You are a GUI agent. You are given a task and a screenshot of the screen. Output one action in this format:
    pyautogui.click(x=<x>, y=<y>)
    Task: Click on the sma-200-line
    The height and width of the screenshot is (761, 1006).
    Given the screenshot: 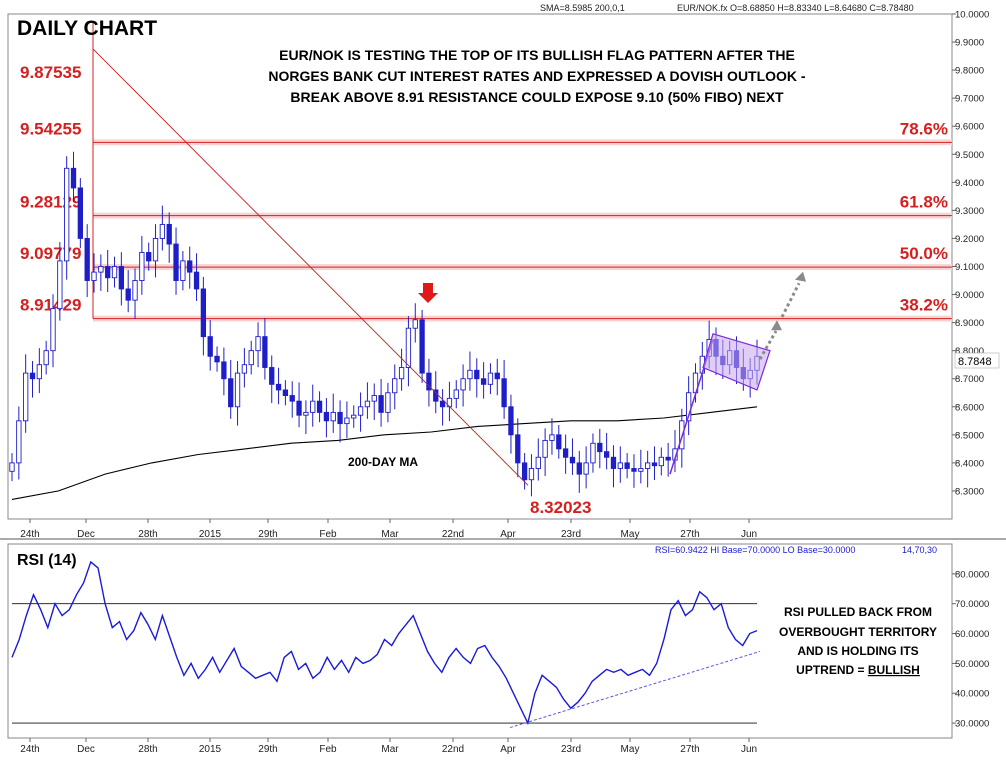 What is the action you would take?
    pyautogui.click(x=384, y=453)
    